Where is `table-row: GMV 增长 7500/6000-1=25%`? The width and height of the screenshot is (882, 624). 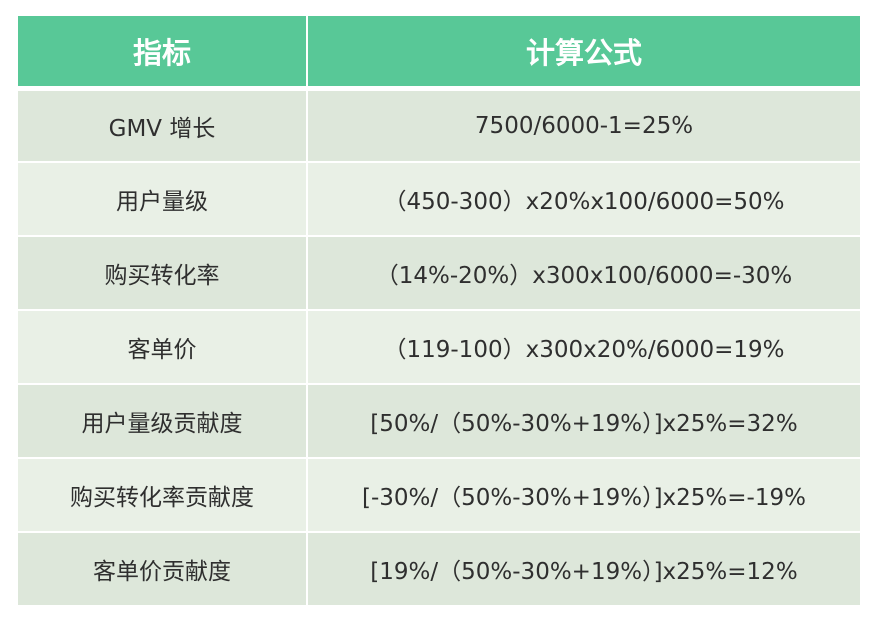
table-row: GMV 增长 7500/6000-1=25% is located at coordinates (439, 123).